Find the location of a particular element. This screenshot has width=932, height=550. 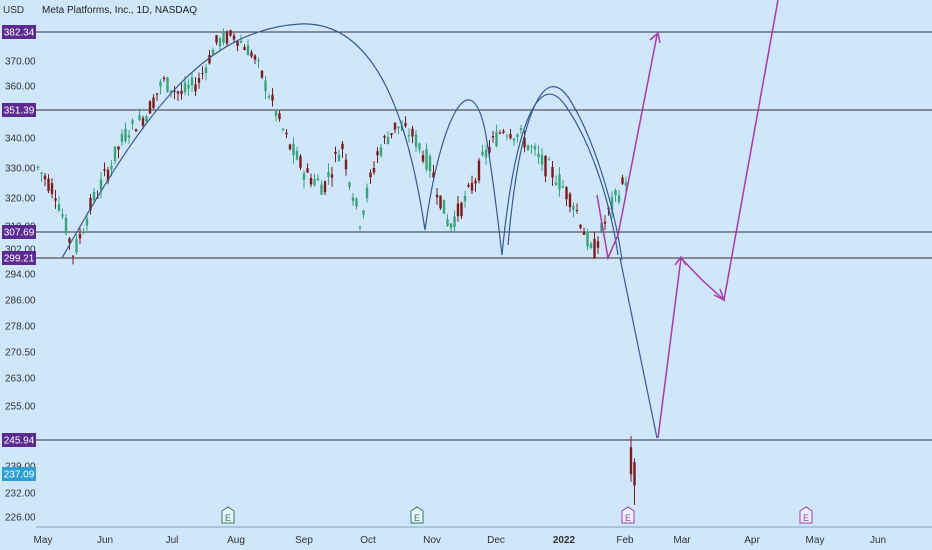

x-tick-label: Sep is located at coordinates (304, 540).